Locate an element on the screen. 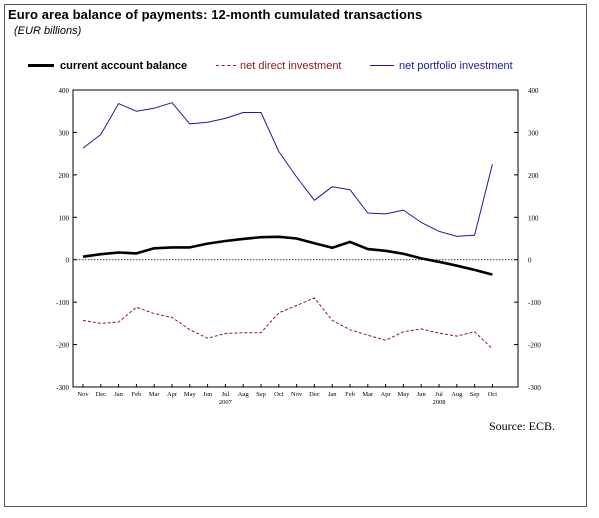  legend-swatch-portfolio-investment is located at coordinates (382, 65).